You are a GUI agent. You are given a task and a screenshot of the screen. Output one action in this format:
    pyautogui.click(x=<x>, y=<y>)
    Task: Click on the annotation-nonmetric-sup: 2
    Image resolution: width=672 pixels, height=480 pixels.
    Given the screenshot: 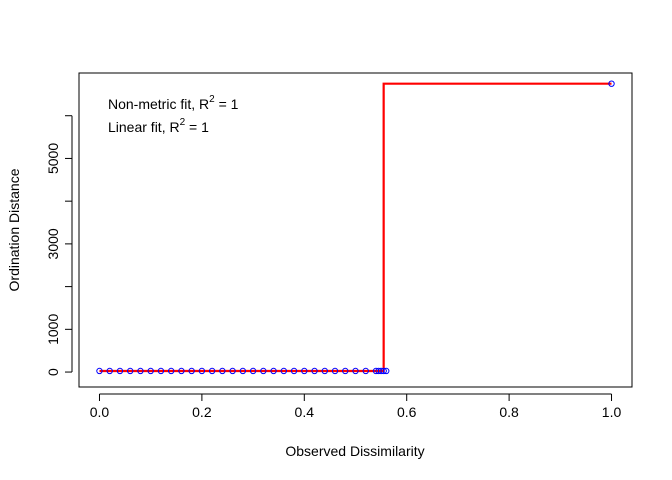 What is the action you would take?
    pyautogui.click(x=212, y=99)
    